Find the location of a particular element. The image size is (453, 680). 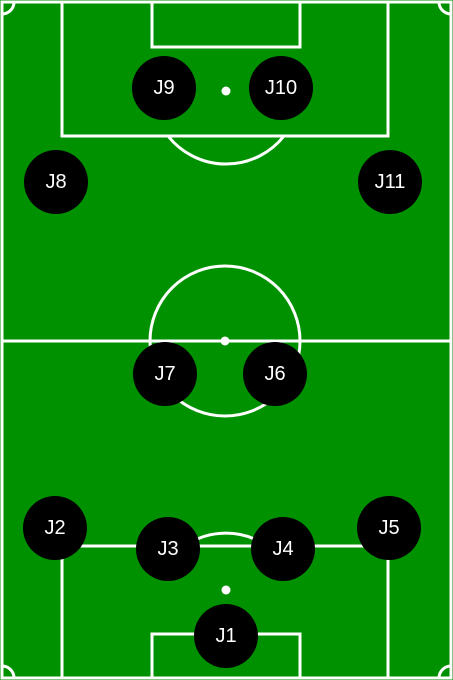

player-label: J4 is located at coordinates (282, 549).